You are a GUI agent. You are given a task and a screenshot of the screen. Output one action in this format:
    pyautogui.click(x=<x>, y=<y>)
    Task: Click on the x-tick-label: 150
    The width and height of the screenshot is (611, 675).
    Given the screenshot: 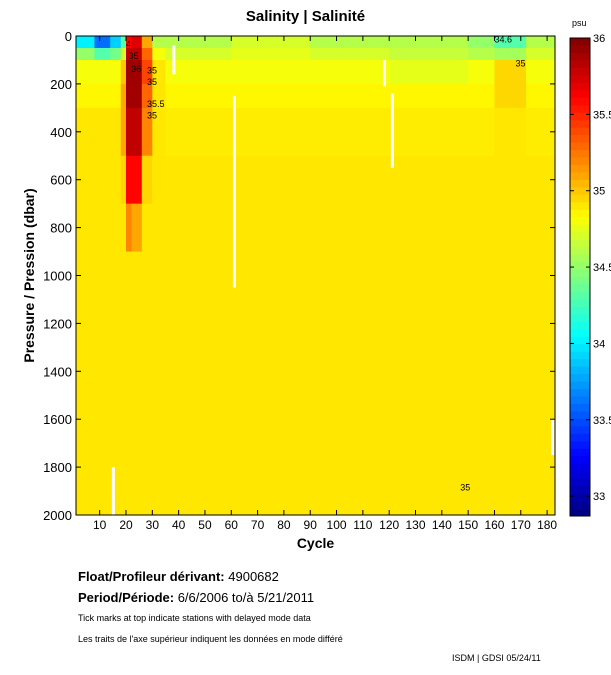 What is the action you would take?
    pyautogui.click(x=468, y=525)
    